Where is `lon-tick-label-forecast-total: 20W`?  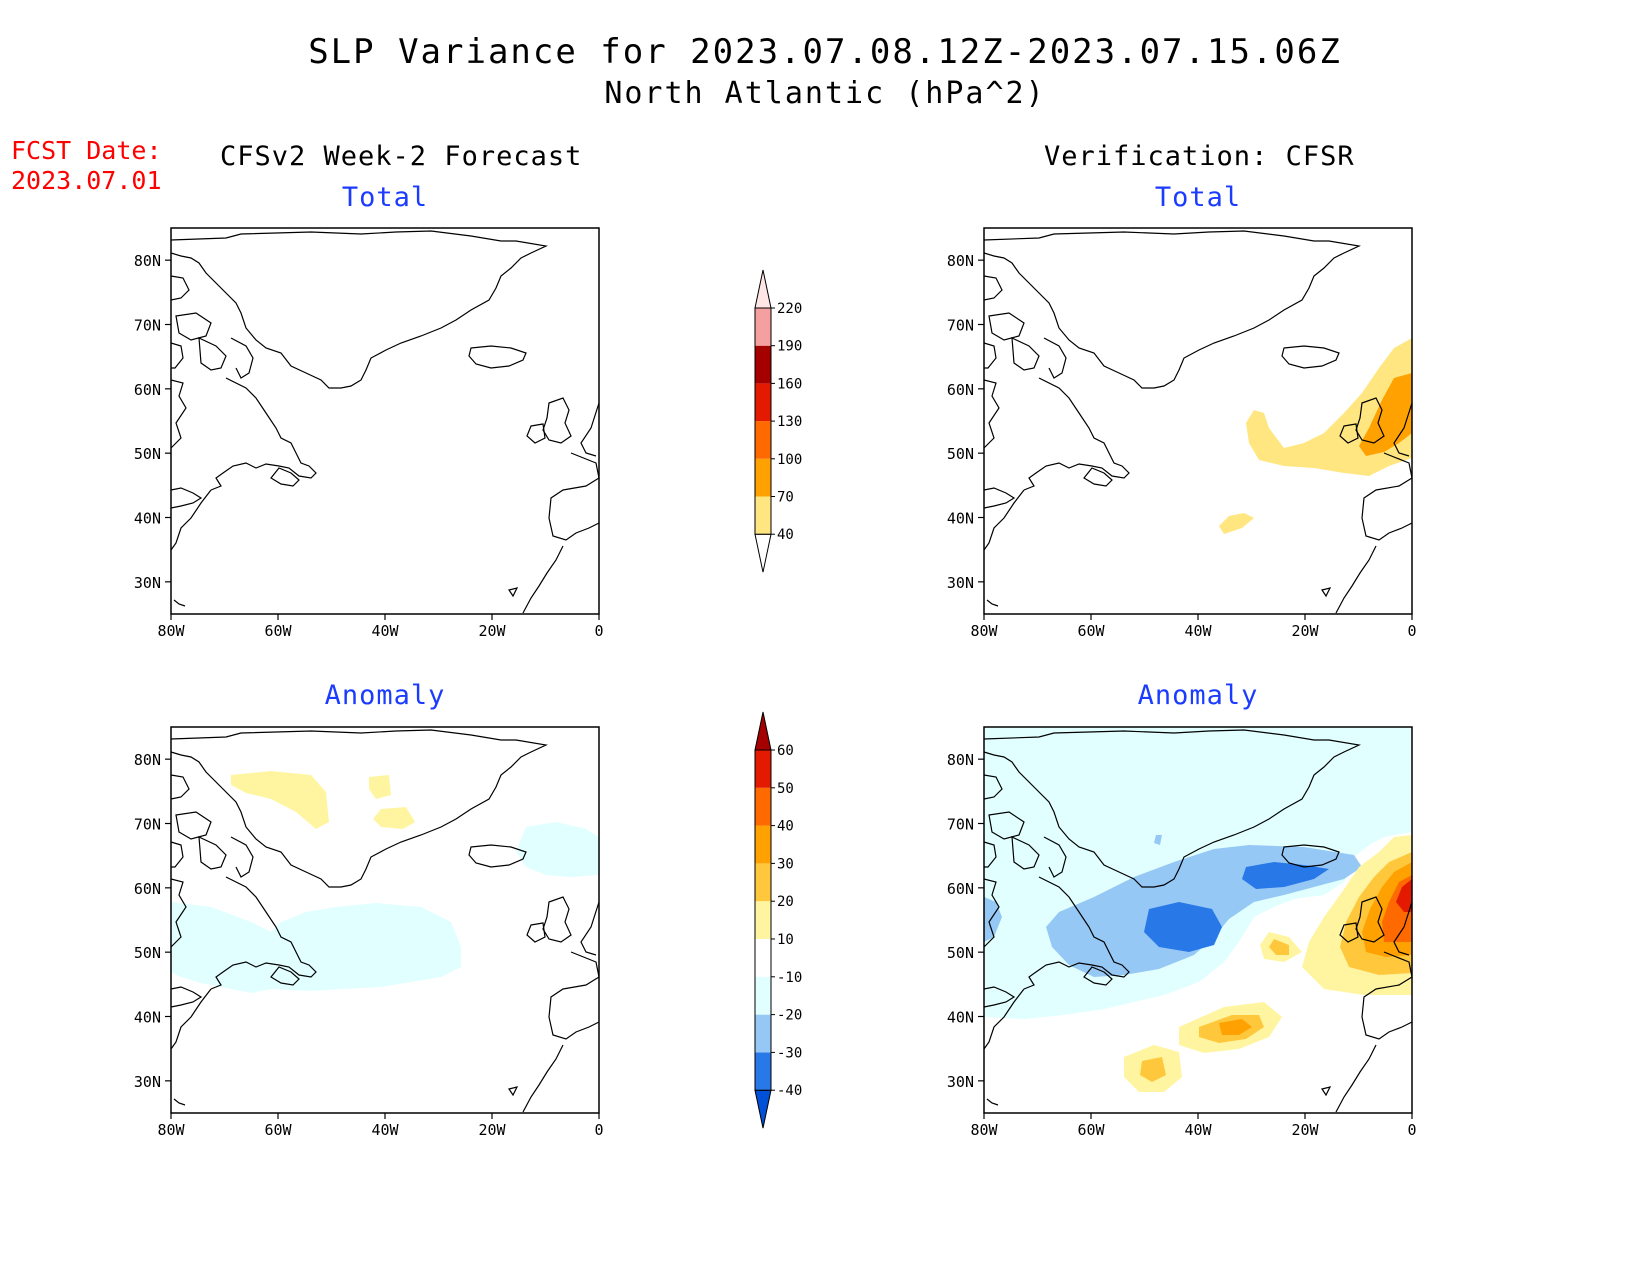
lon-tick-label-forecast-total: 20W is located at coordinates (492, 631).